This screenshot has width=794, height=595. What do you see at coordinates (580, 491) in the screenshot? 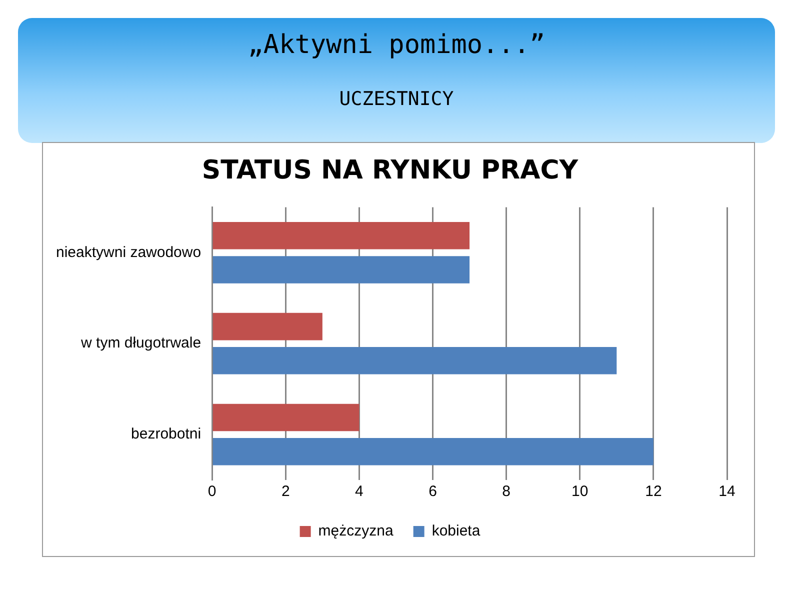
I see `x-tick-label: 10` at bounding box center [580, 491].